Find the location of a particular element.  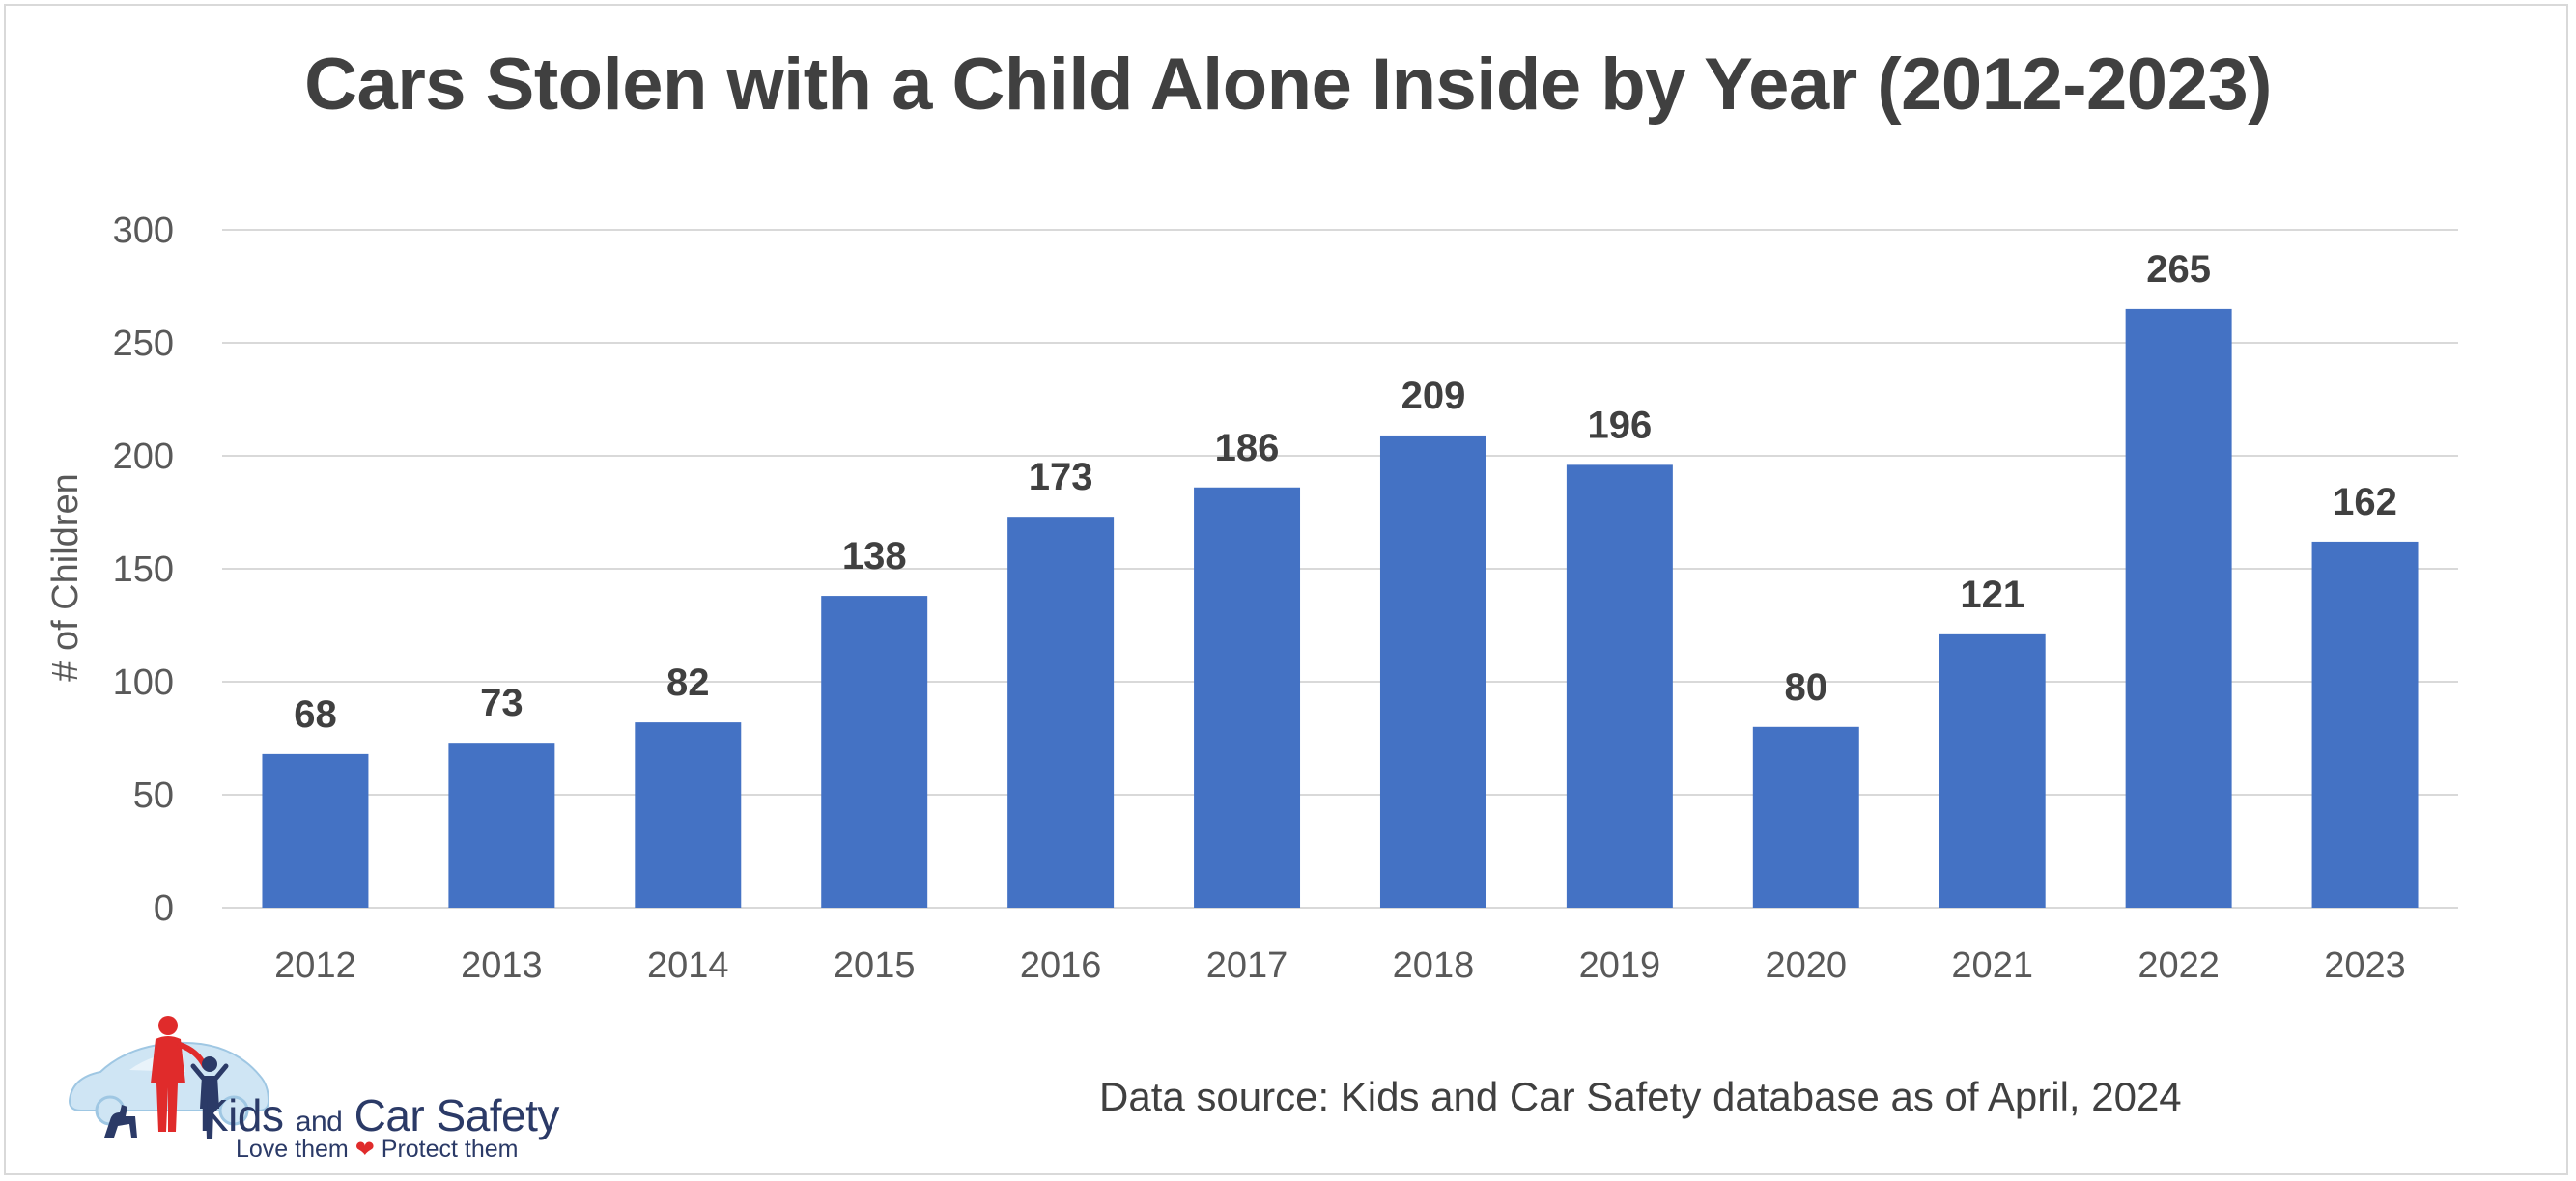

data-label-2020: 80 is located at coordinates (1806, 687).